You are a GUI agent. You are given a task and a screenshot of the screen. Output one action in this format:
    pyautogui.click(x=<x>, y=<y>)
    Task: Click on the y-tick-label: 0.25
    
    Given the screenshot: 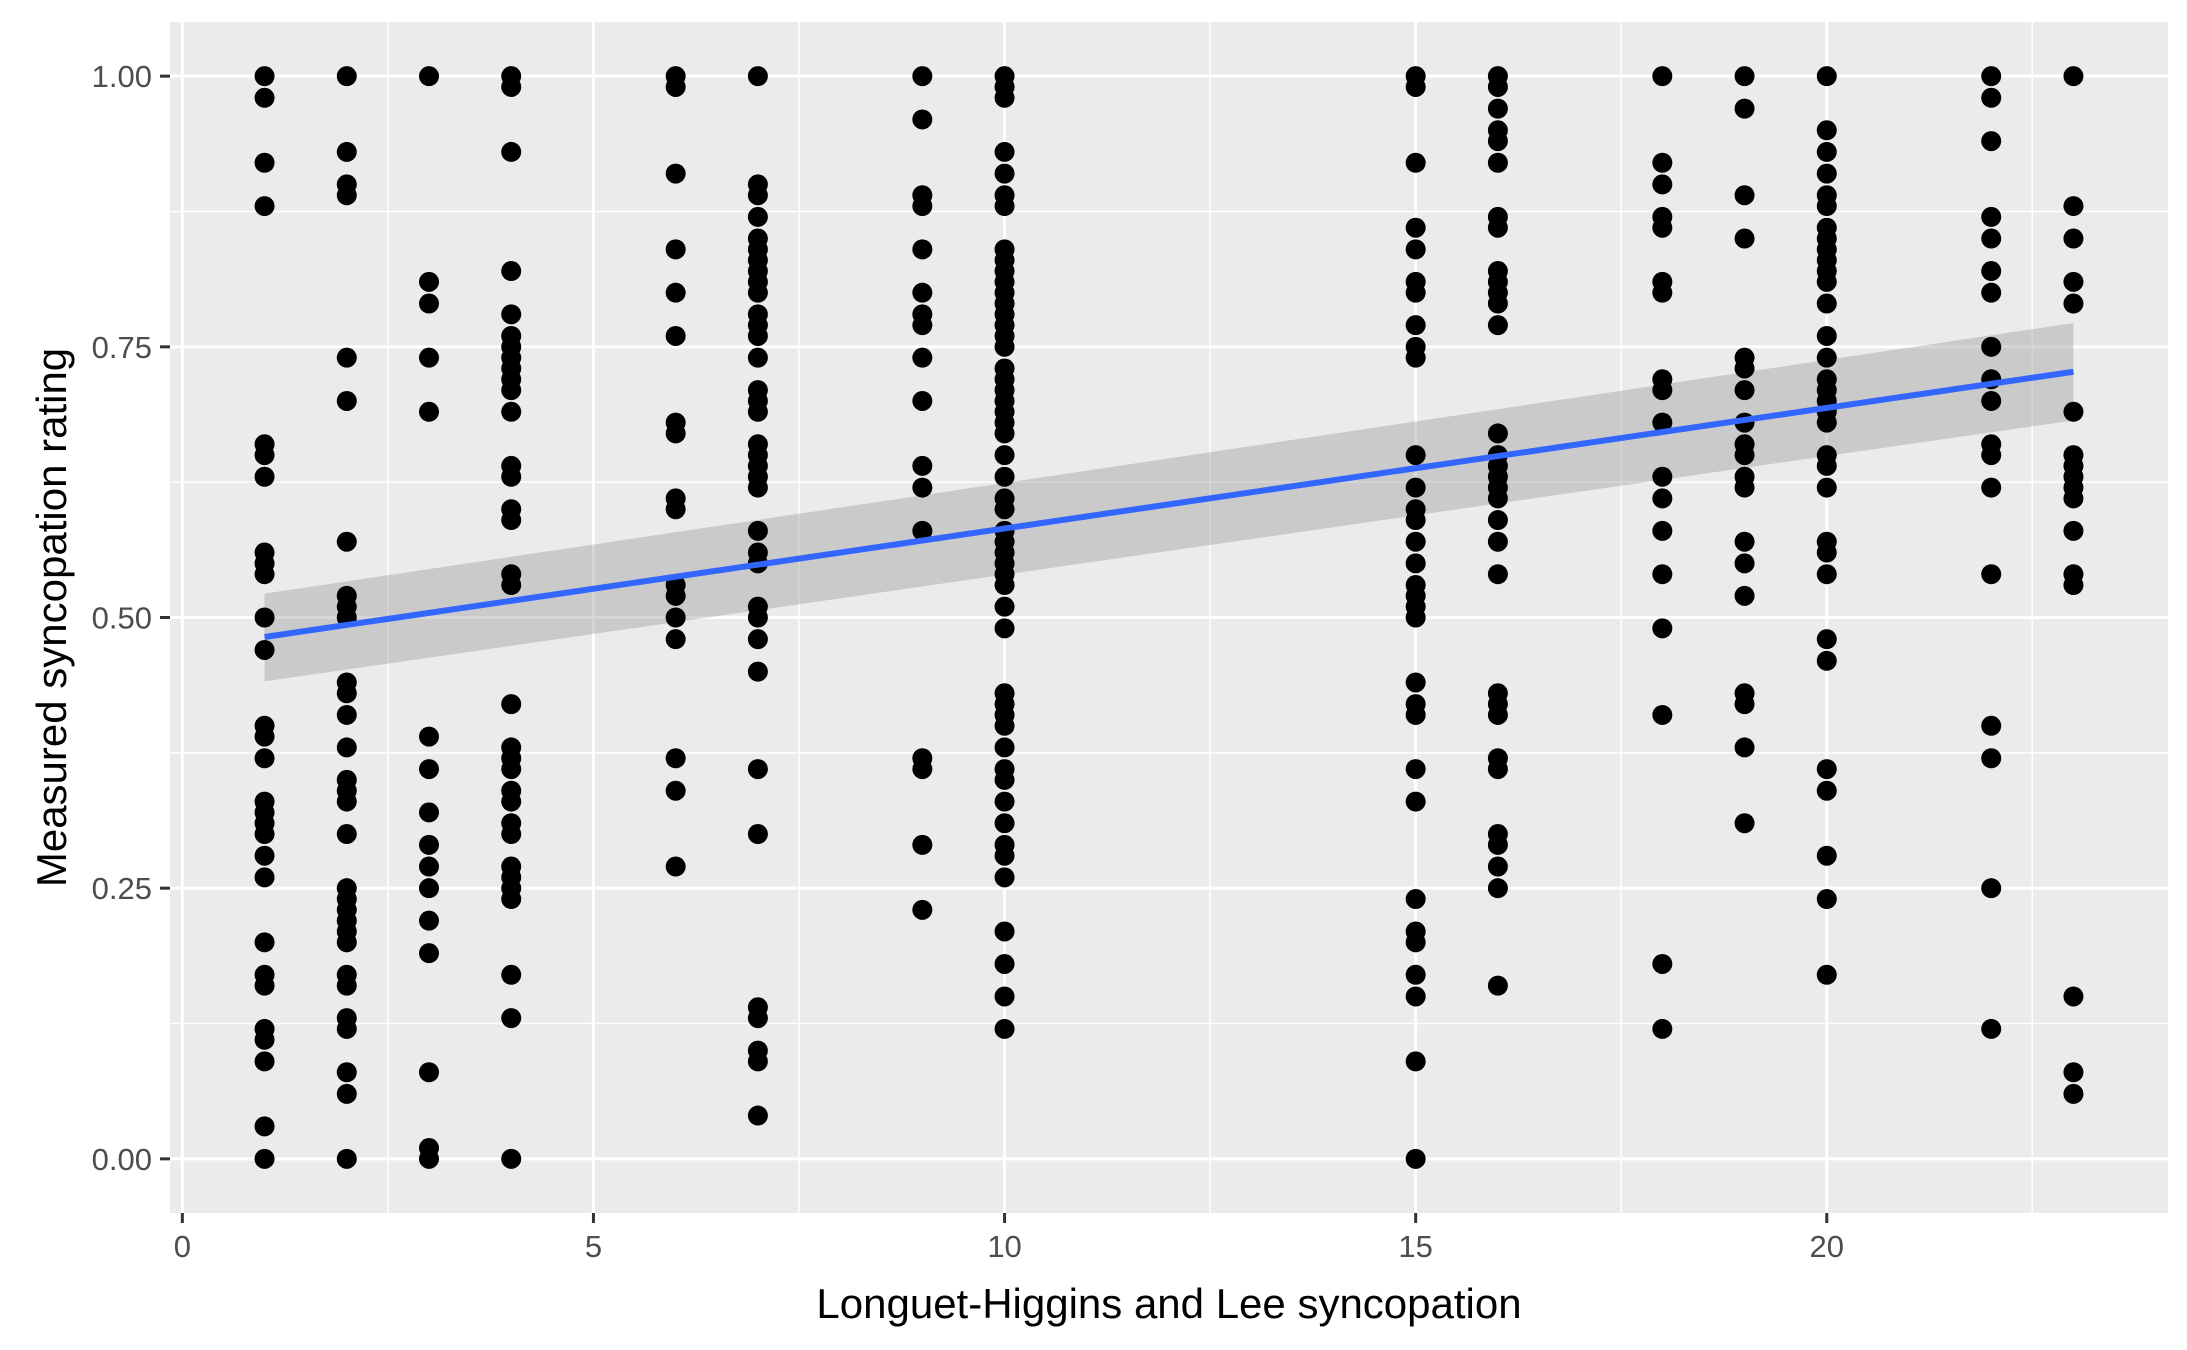 What is the action you would take?
    pyautogui.click(x=122, y=888)
    